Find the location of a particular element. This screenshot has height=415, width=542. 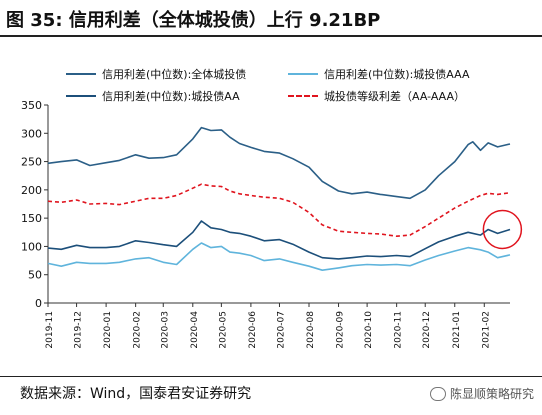

legend-item-aa: 信用利差(中位数):城投债AA is located at coordinates (153, 96).